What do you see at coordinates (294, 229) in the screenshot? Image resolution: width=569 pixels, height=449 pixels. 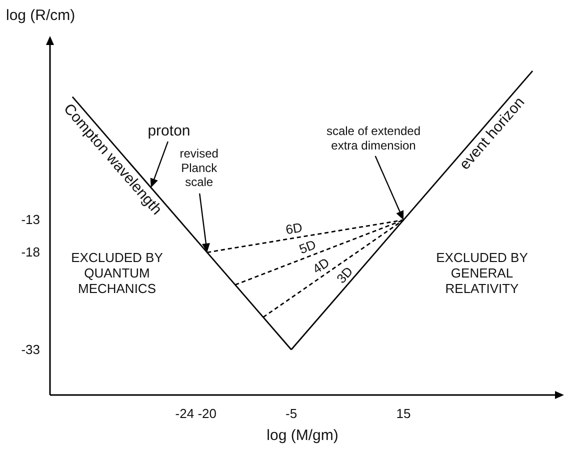 I see `text: 6D` at bounding box center [294, 229].